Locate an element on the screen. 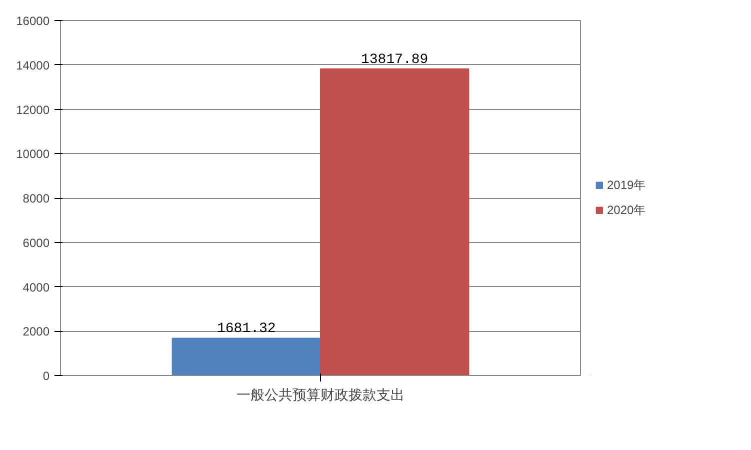  y-tick-label: 2000 is located at coordinates (36, 331).